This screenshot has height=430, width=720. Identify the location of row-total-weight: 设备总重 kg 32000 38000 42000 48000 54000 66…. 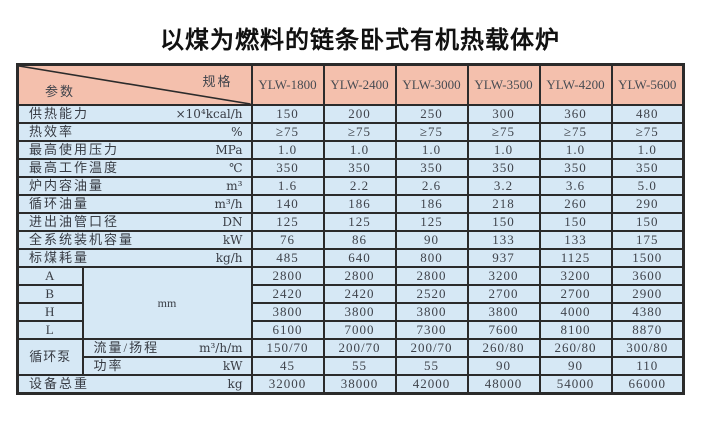
(350, 384).